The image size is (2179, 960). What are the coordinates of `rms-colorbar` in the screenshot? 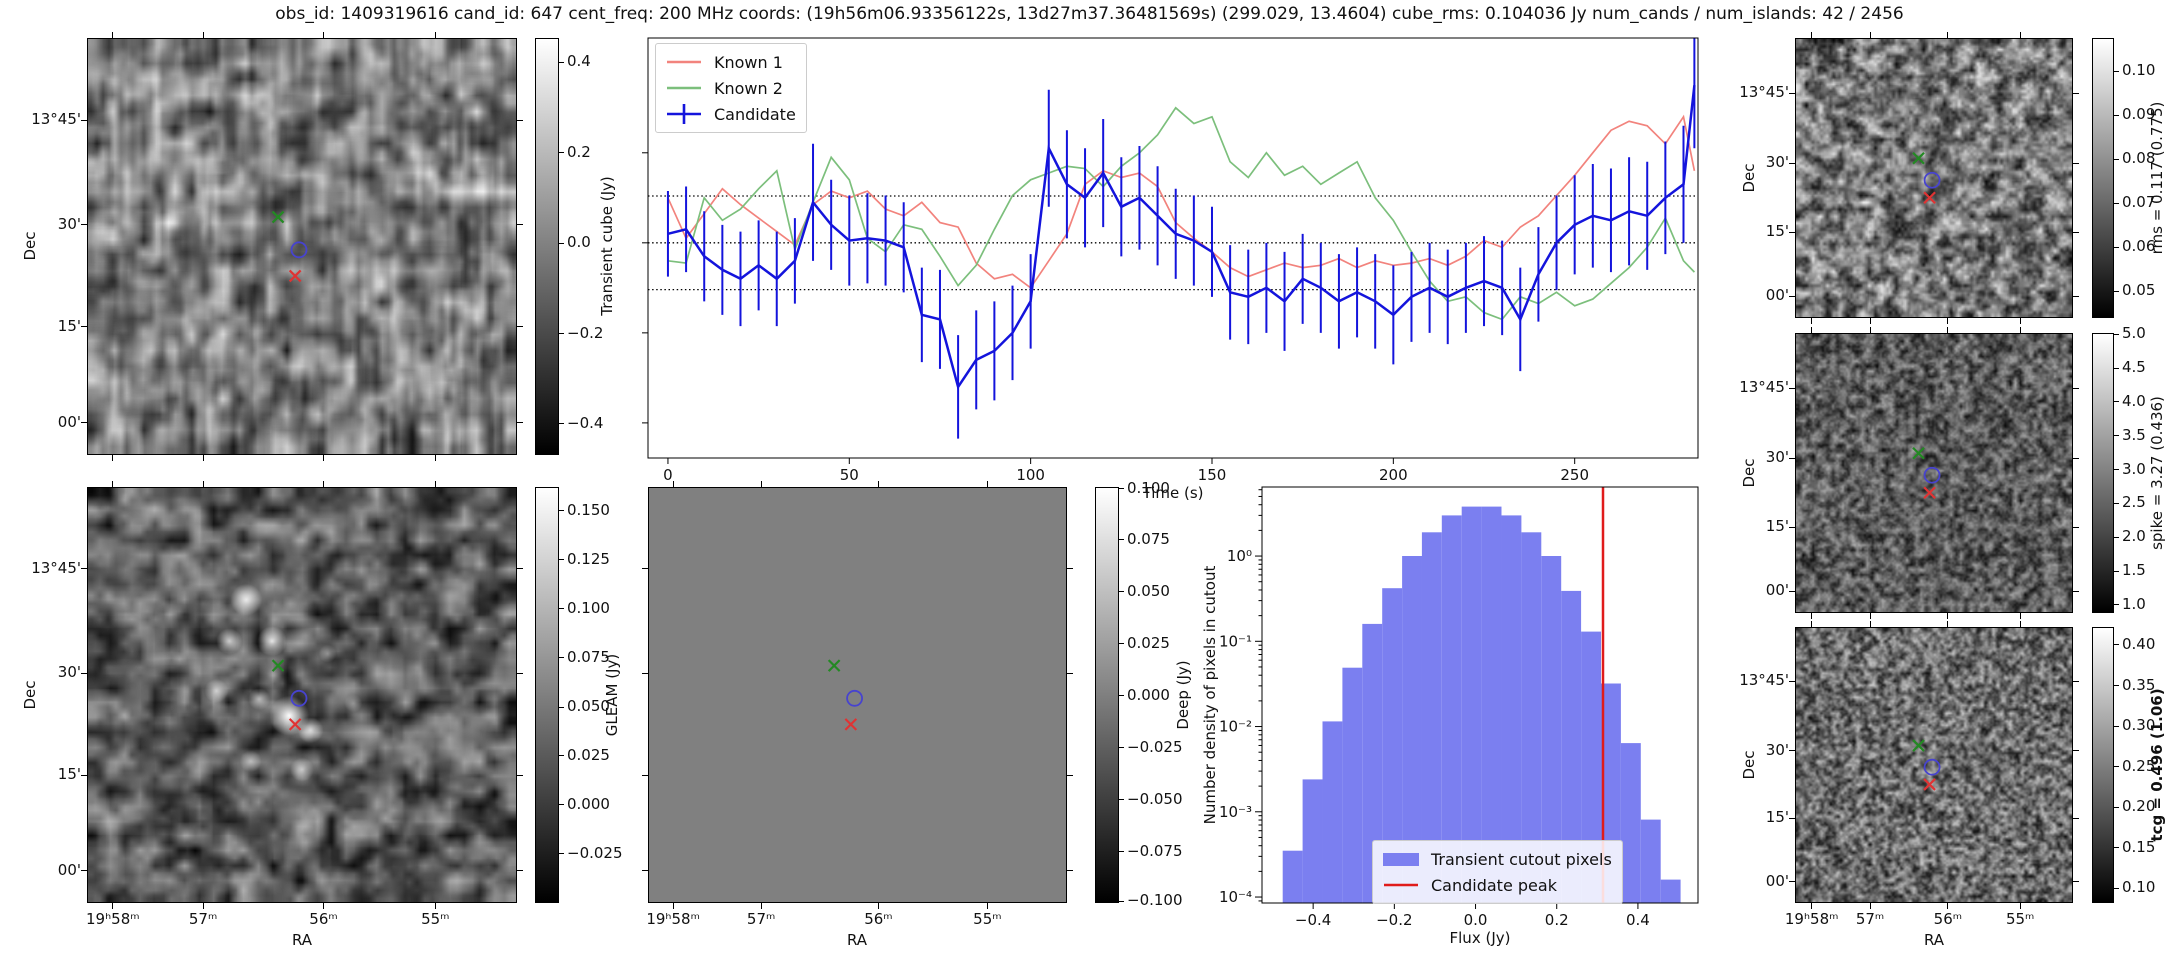 It's located at (2103, 178).